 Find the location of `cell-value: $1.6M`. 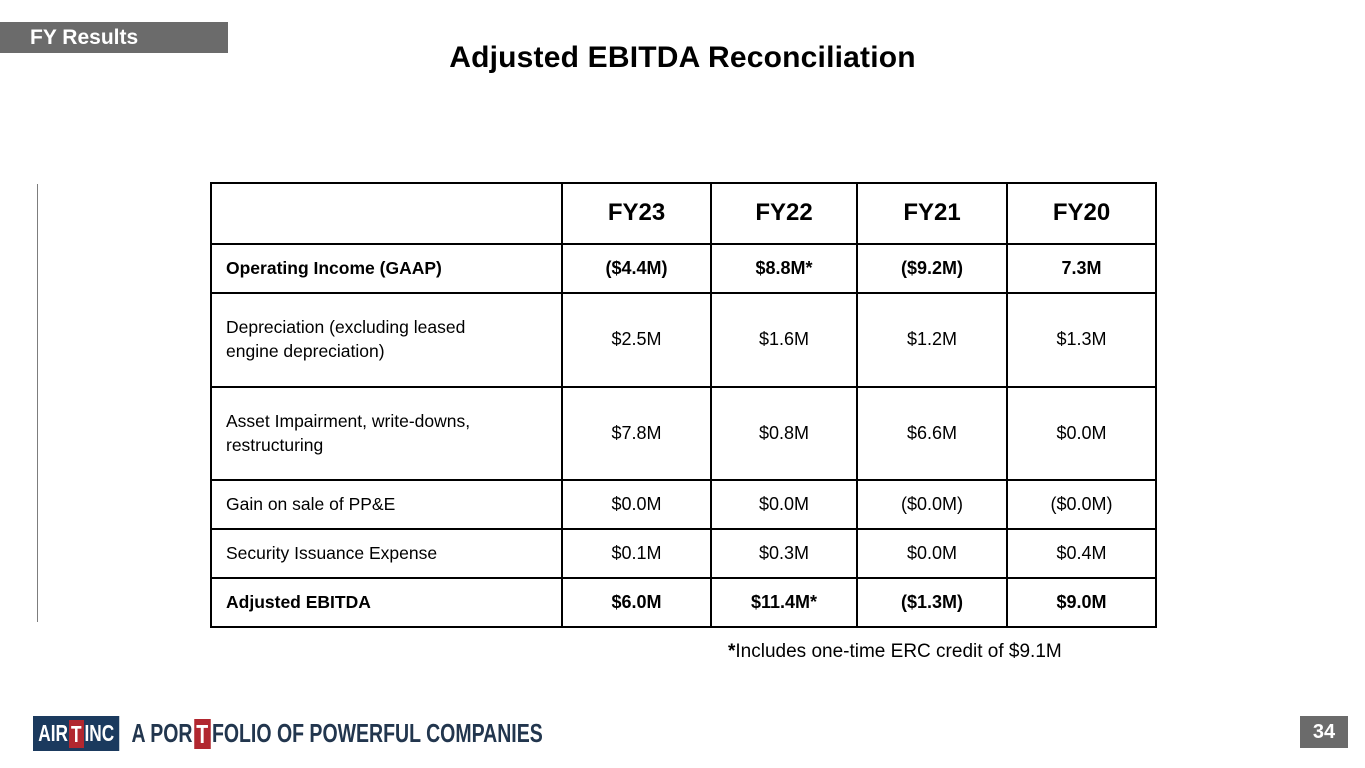

cell-value: $1.6M is located at coordinates (784, 339).